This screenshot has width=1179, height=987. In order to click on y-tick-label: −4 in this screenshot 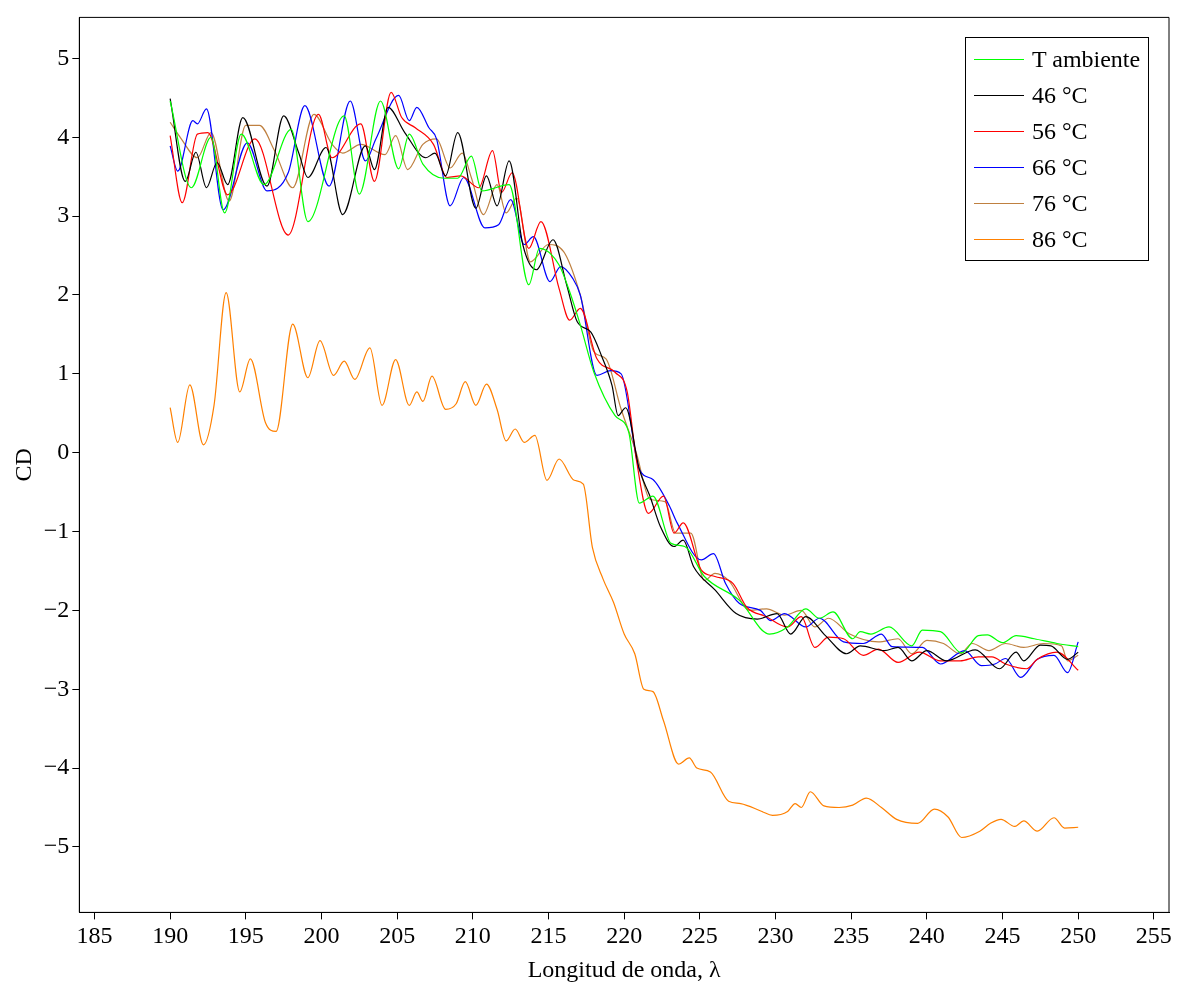, I will do `click(56, 766)`.